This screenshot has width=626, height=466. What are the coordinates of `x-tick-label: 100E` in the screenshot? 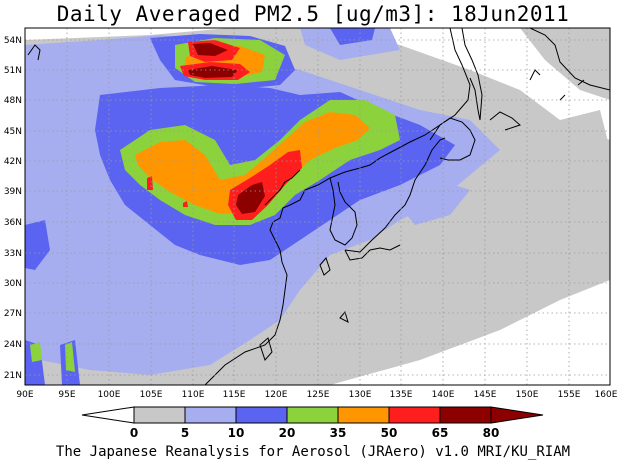 It's located at (109, 395).